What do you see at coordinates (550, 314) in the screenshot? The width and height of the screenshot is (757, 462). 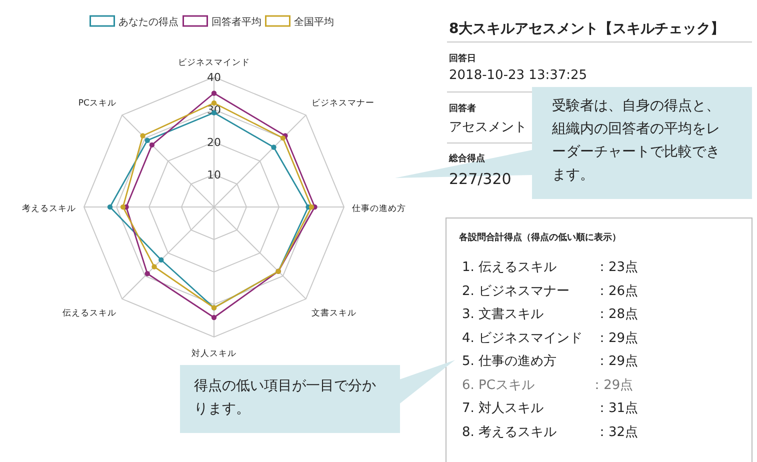 I see `text: 3. 文書スキル ：28点` at bounding box center [550, 314].